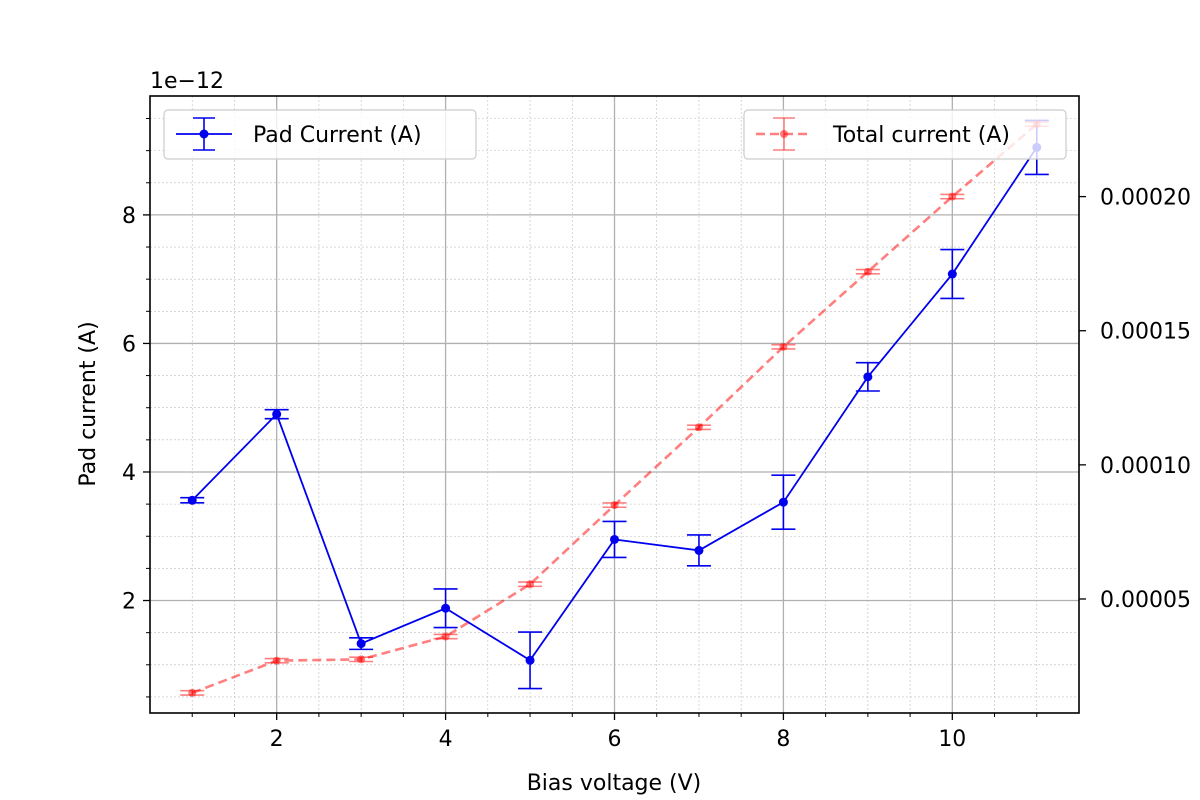  I want to click on x-tick-label: 8, so click(783, 739).